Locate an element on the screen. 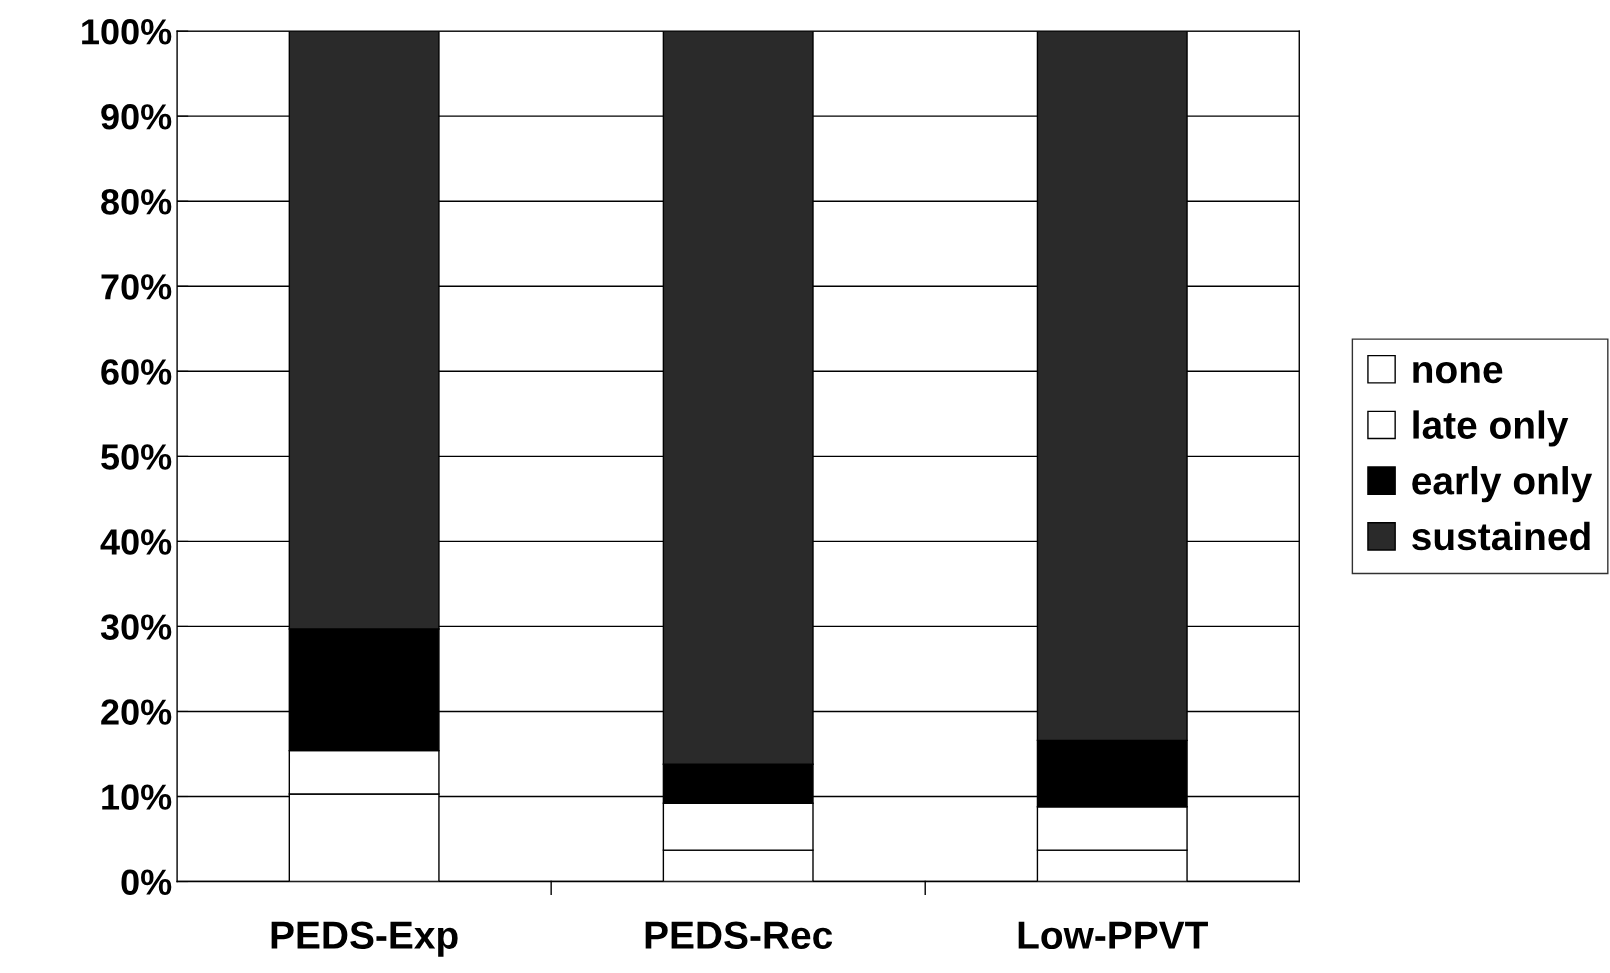 Image resolution: width=1610 pixels, height=973 pixels. y-tick-label: 50% is located at coordinates (136, 457).